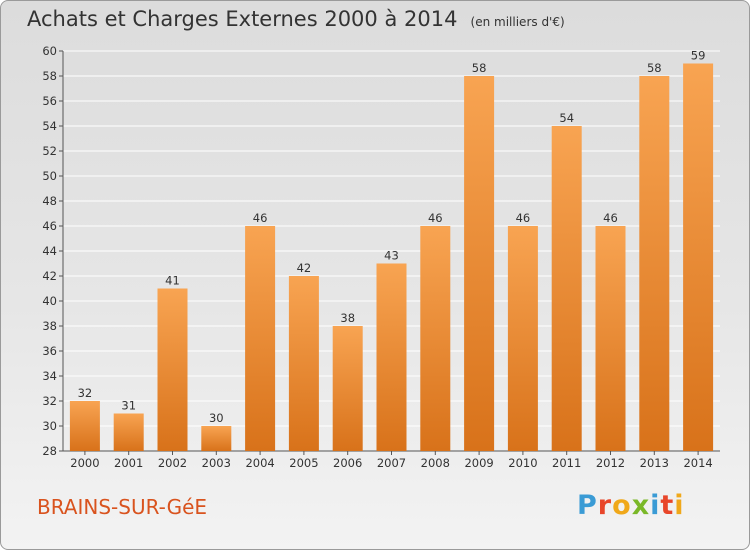  What do you see at coordinates (654, 263) in the screenshot?
I see `bar-2013` at bounding box center [654, 263].